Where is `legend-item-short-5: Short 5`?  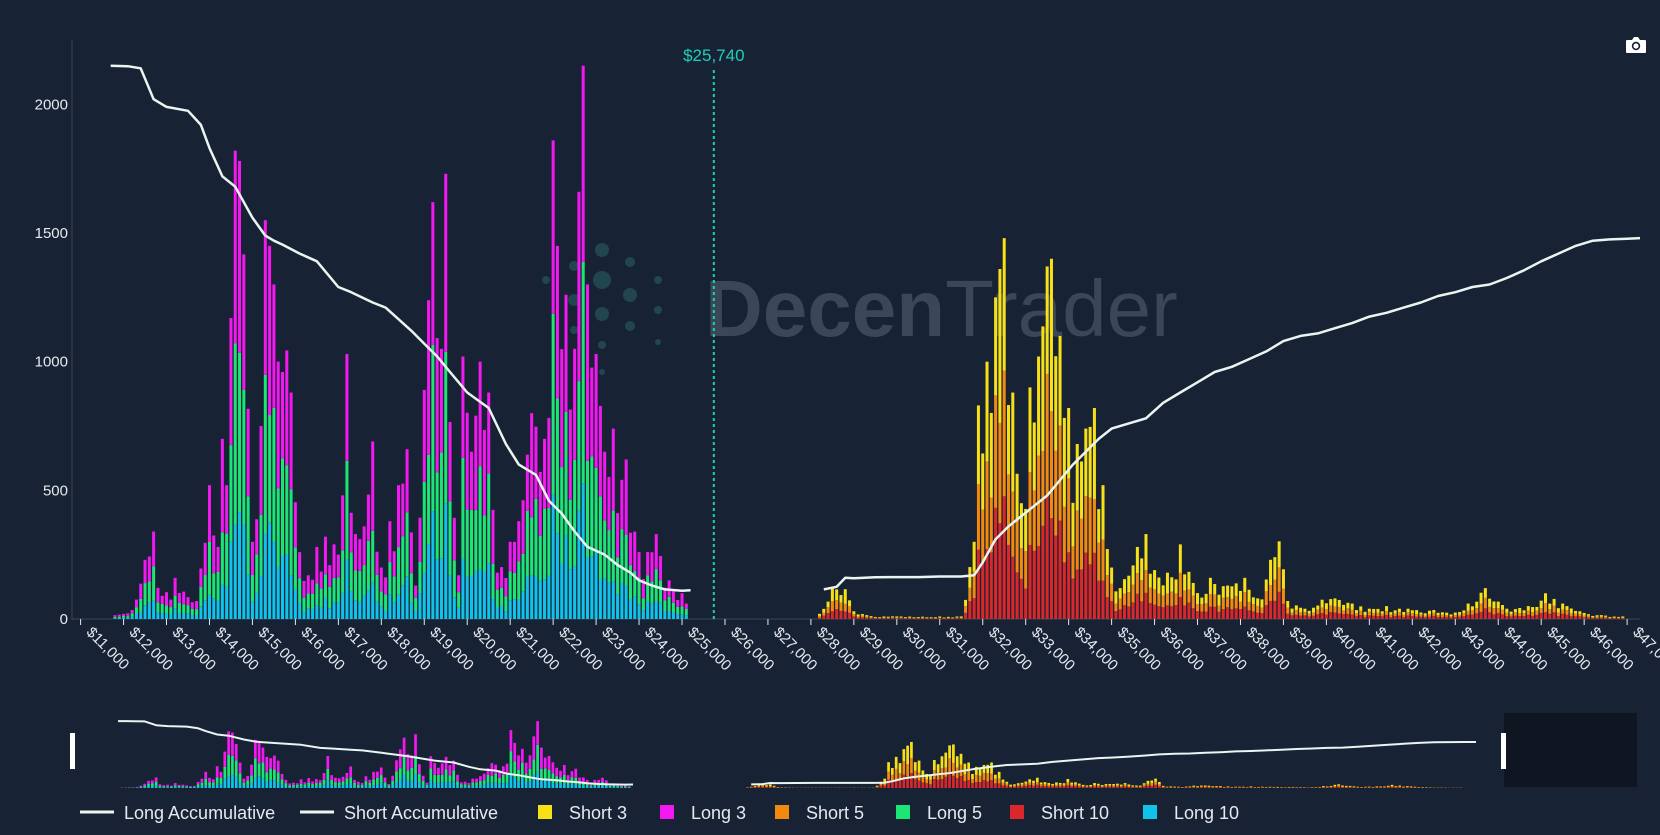 legend-item-short-5: Short 5 is located at coordinates (819, 813).